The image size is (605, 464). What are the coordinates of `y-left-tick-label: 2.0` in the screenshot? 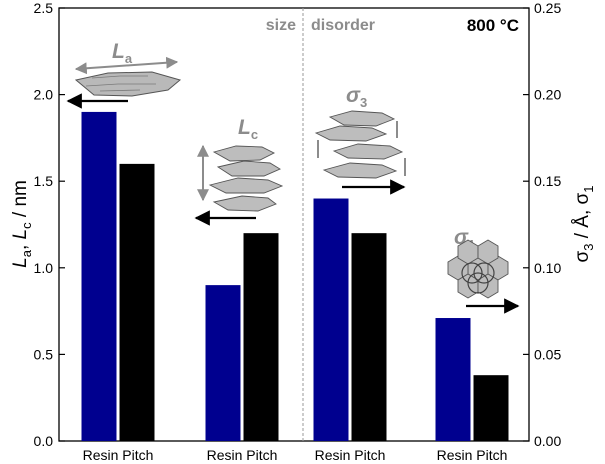 It's located at (44, 95).